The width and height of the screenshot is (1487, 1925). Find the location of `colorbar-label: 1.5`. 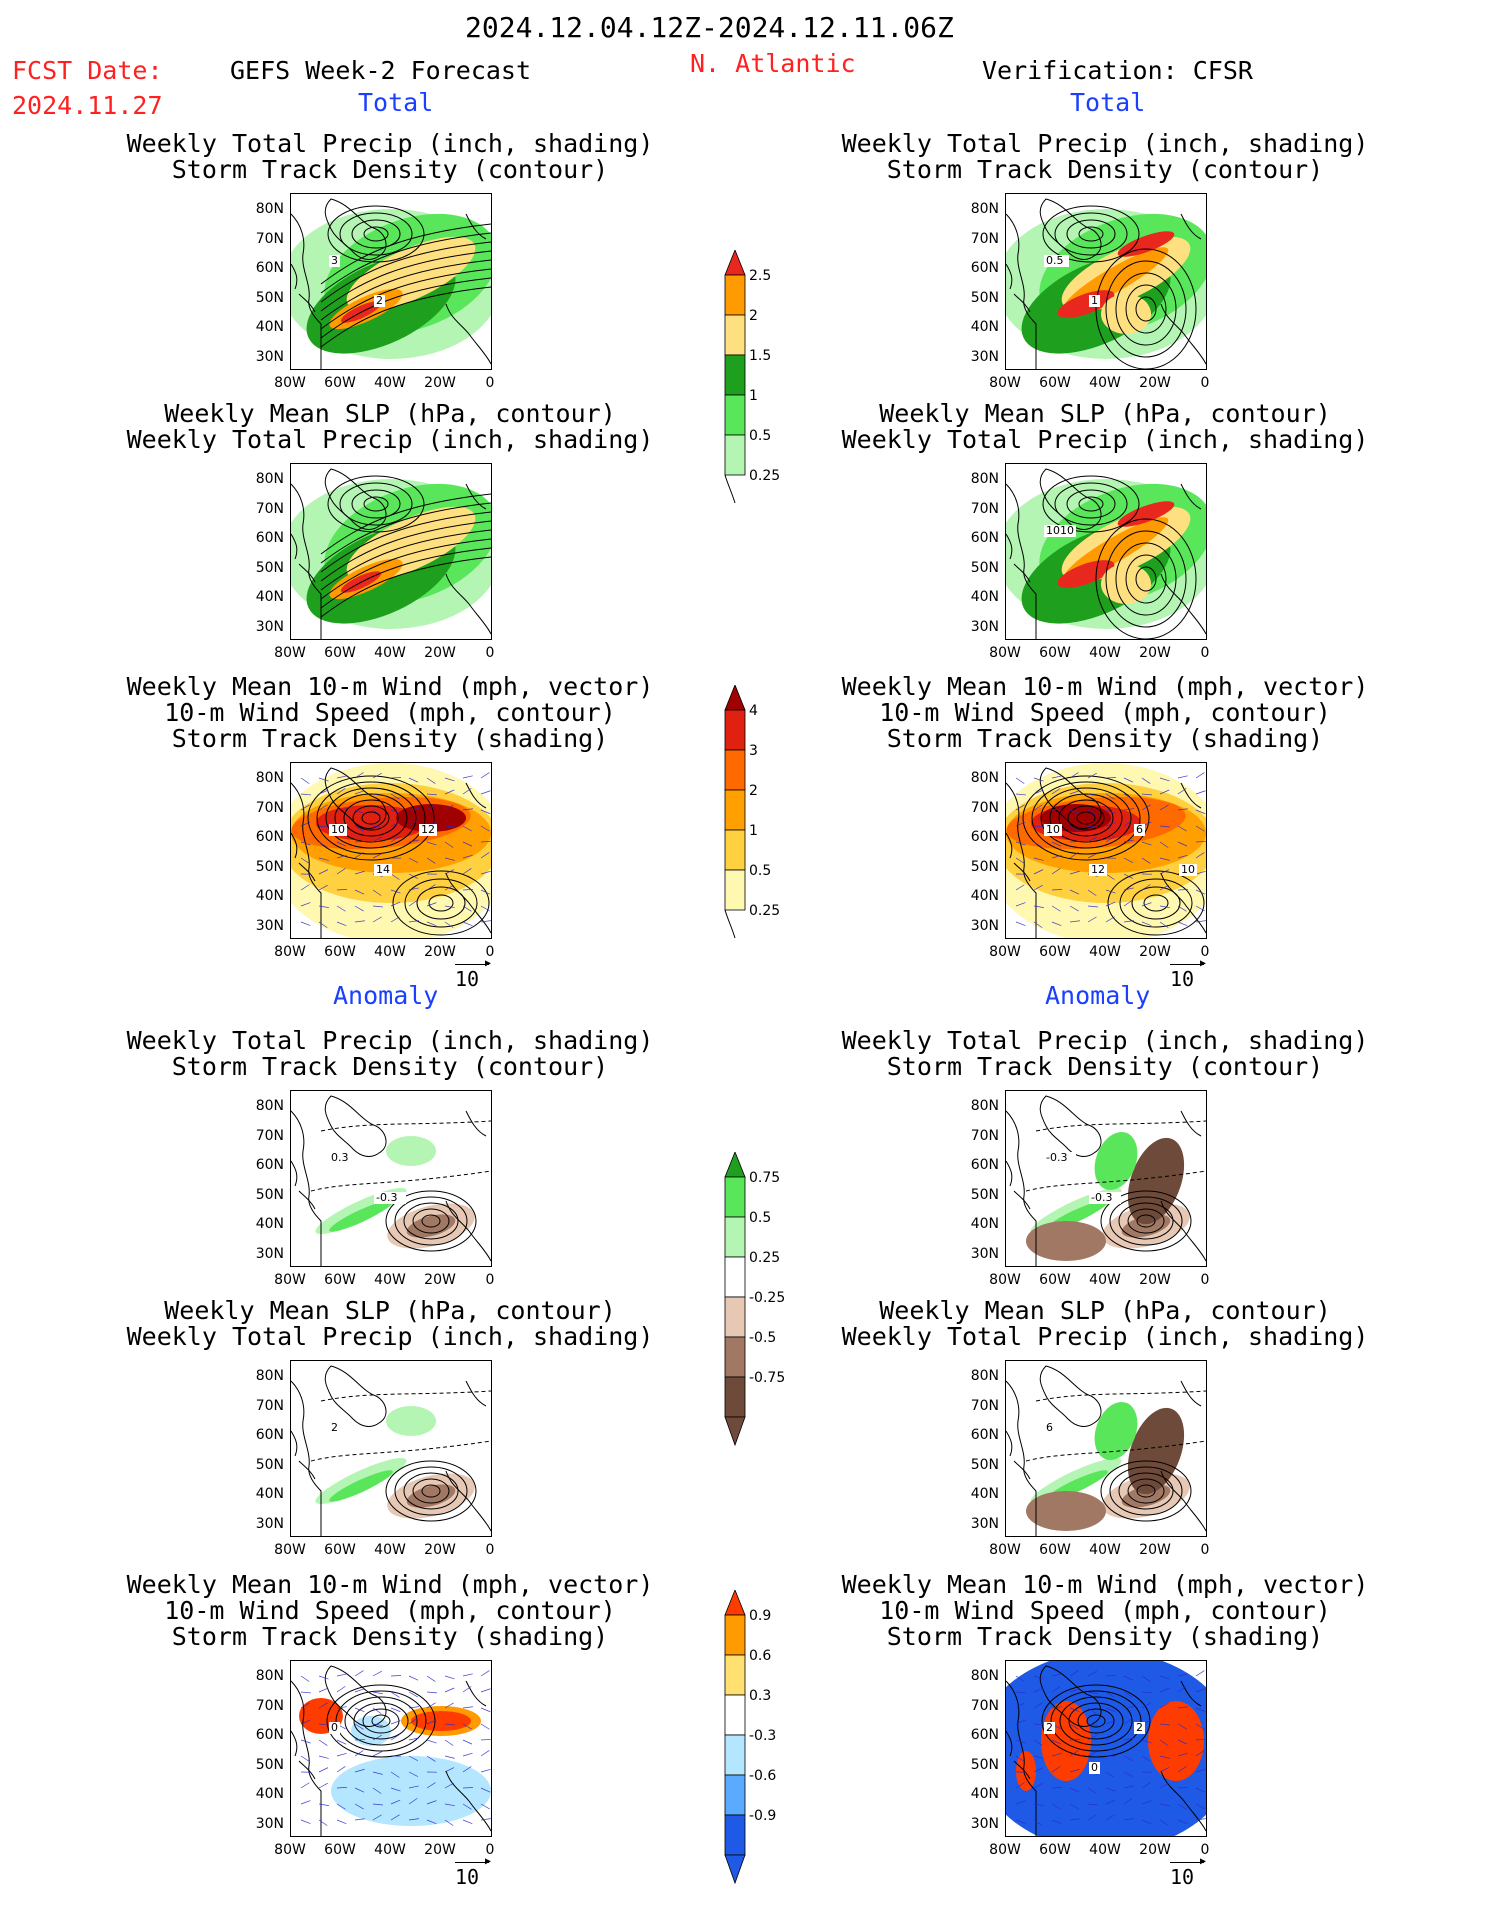

colorbar-label: 1.5 is located at coordinates (760, 356).